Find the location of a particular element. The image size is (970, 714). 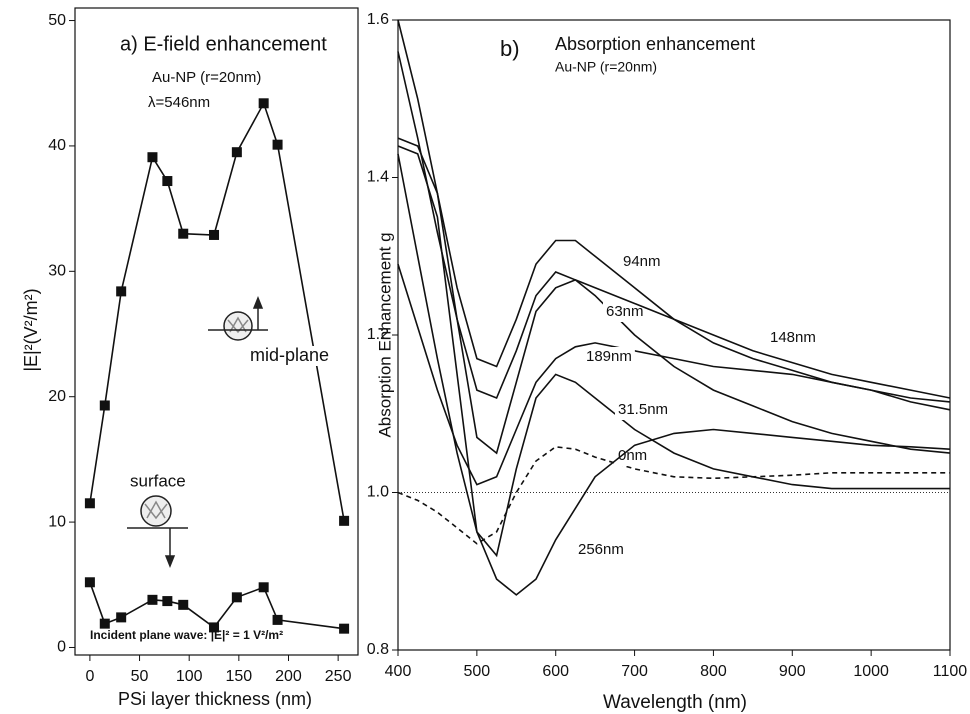

x-tick-label: 400 is located at coordinates (398, 671).